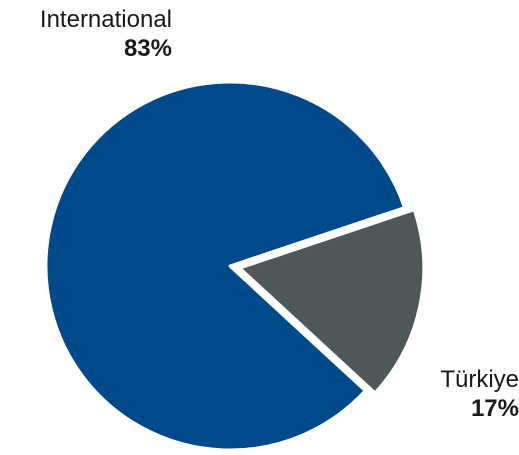 The width and height of the screenshot is (519, 455). What do you see at coordinates (494, 408) in the screenshot?
I see `slice-value-turkiye: 17%` at bounding box center [494, 408].